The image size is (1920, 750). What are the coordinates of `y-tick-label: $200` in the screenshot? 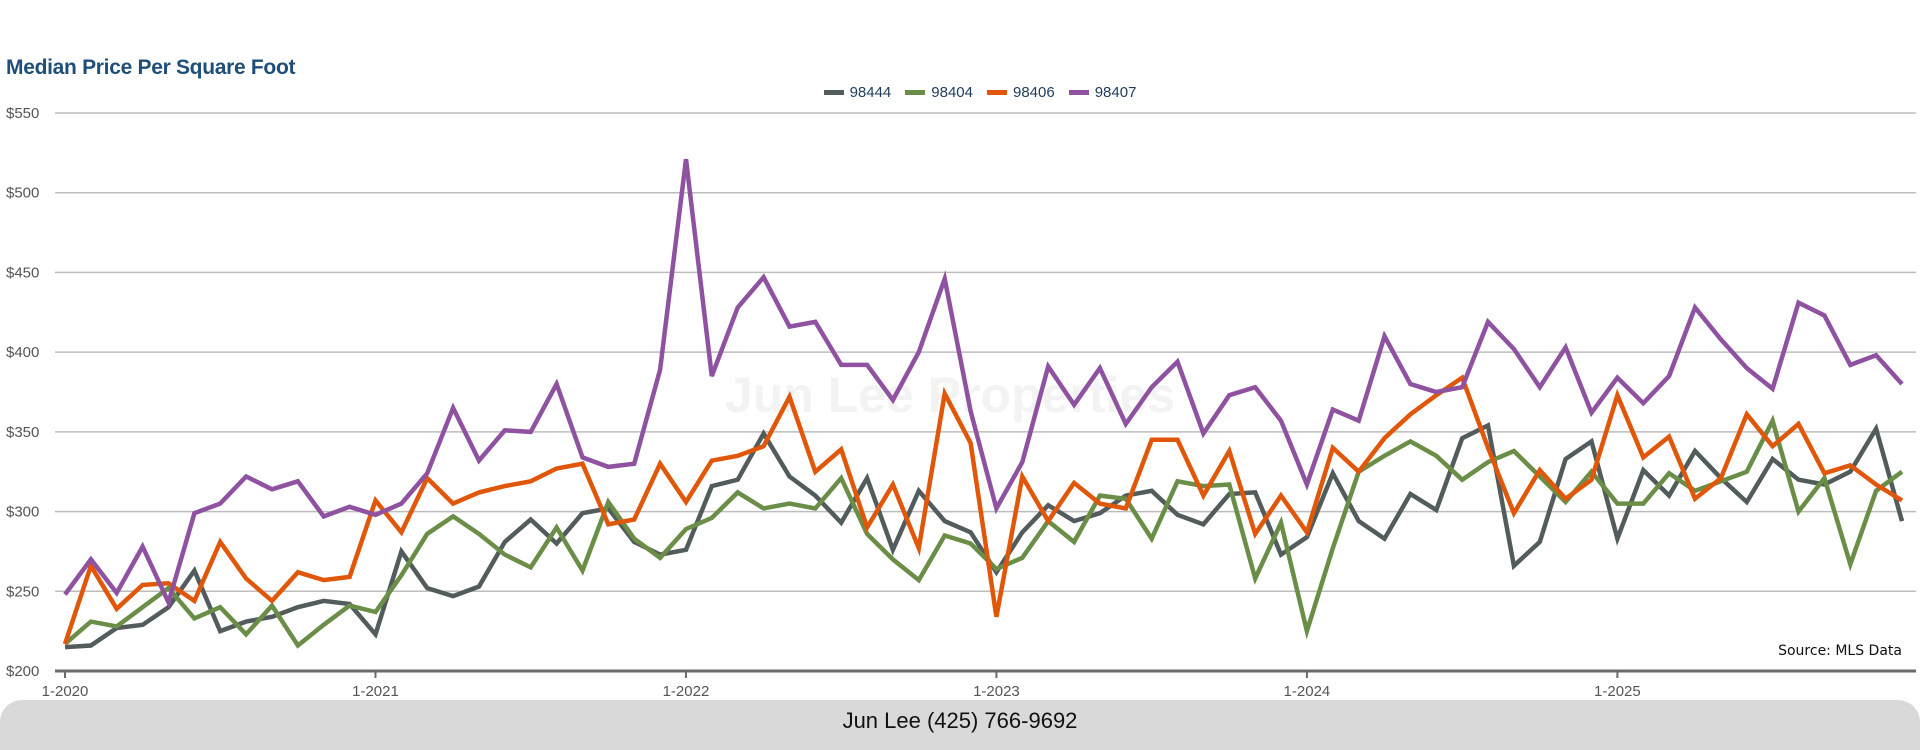 It's located at (22, 671).